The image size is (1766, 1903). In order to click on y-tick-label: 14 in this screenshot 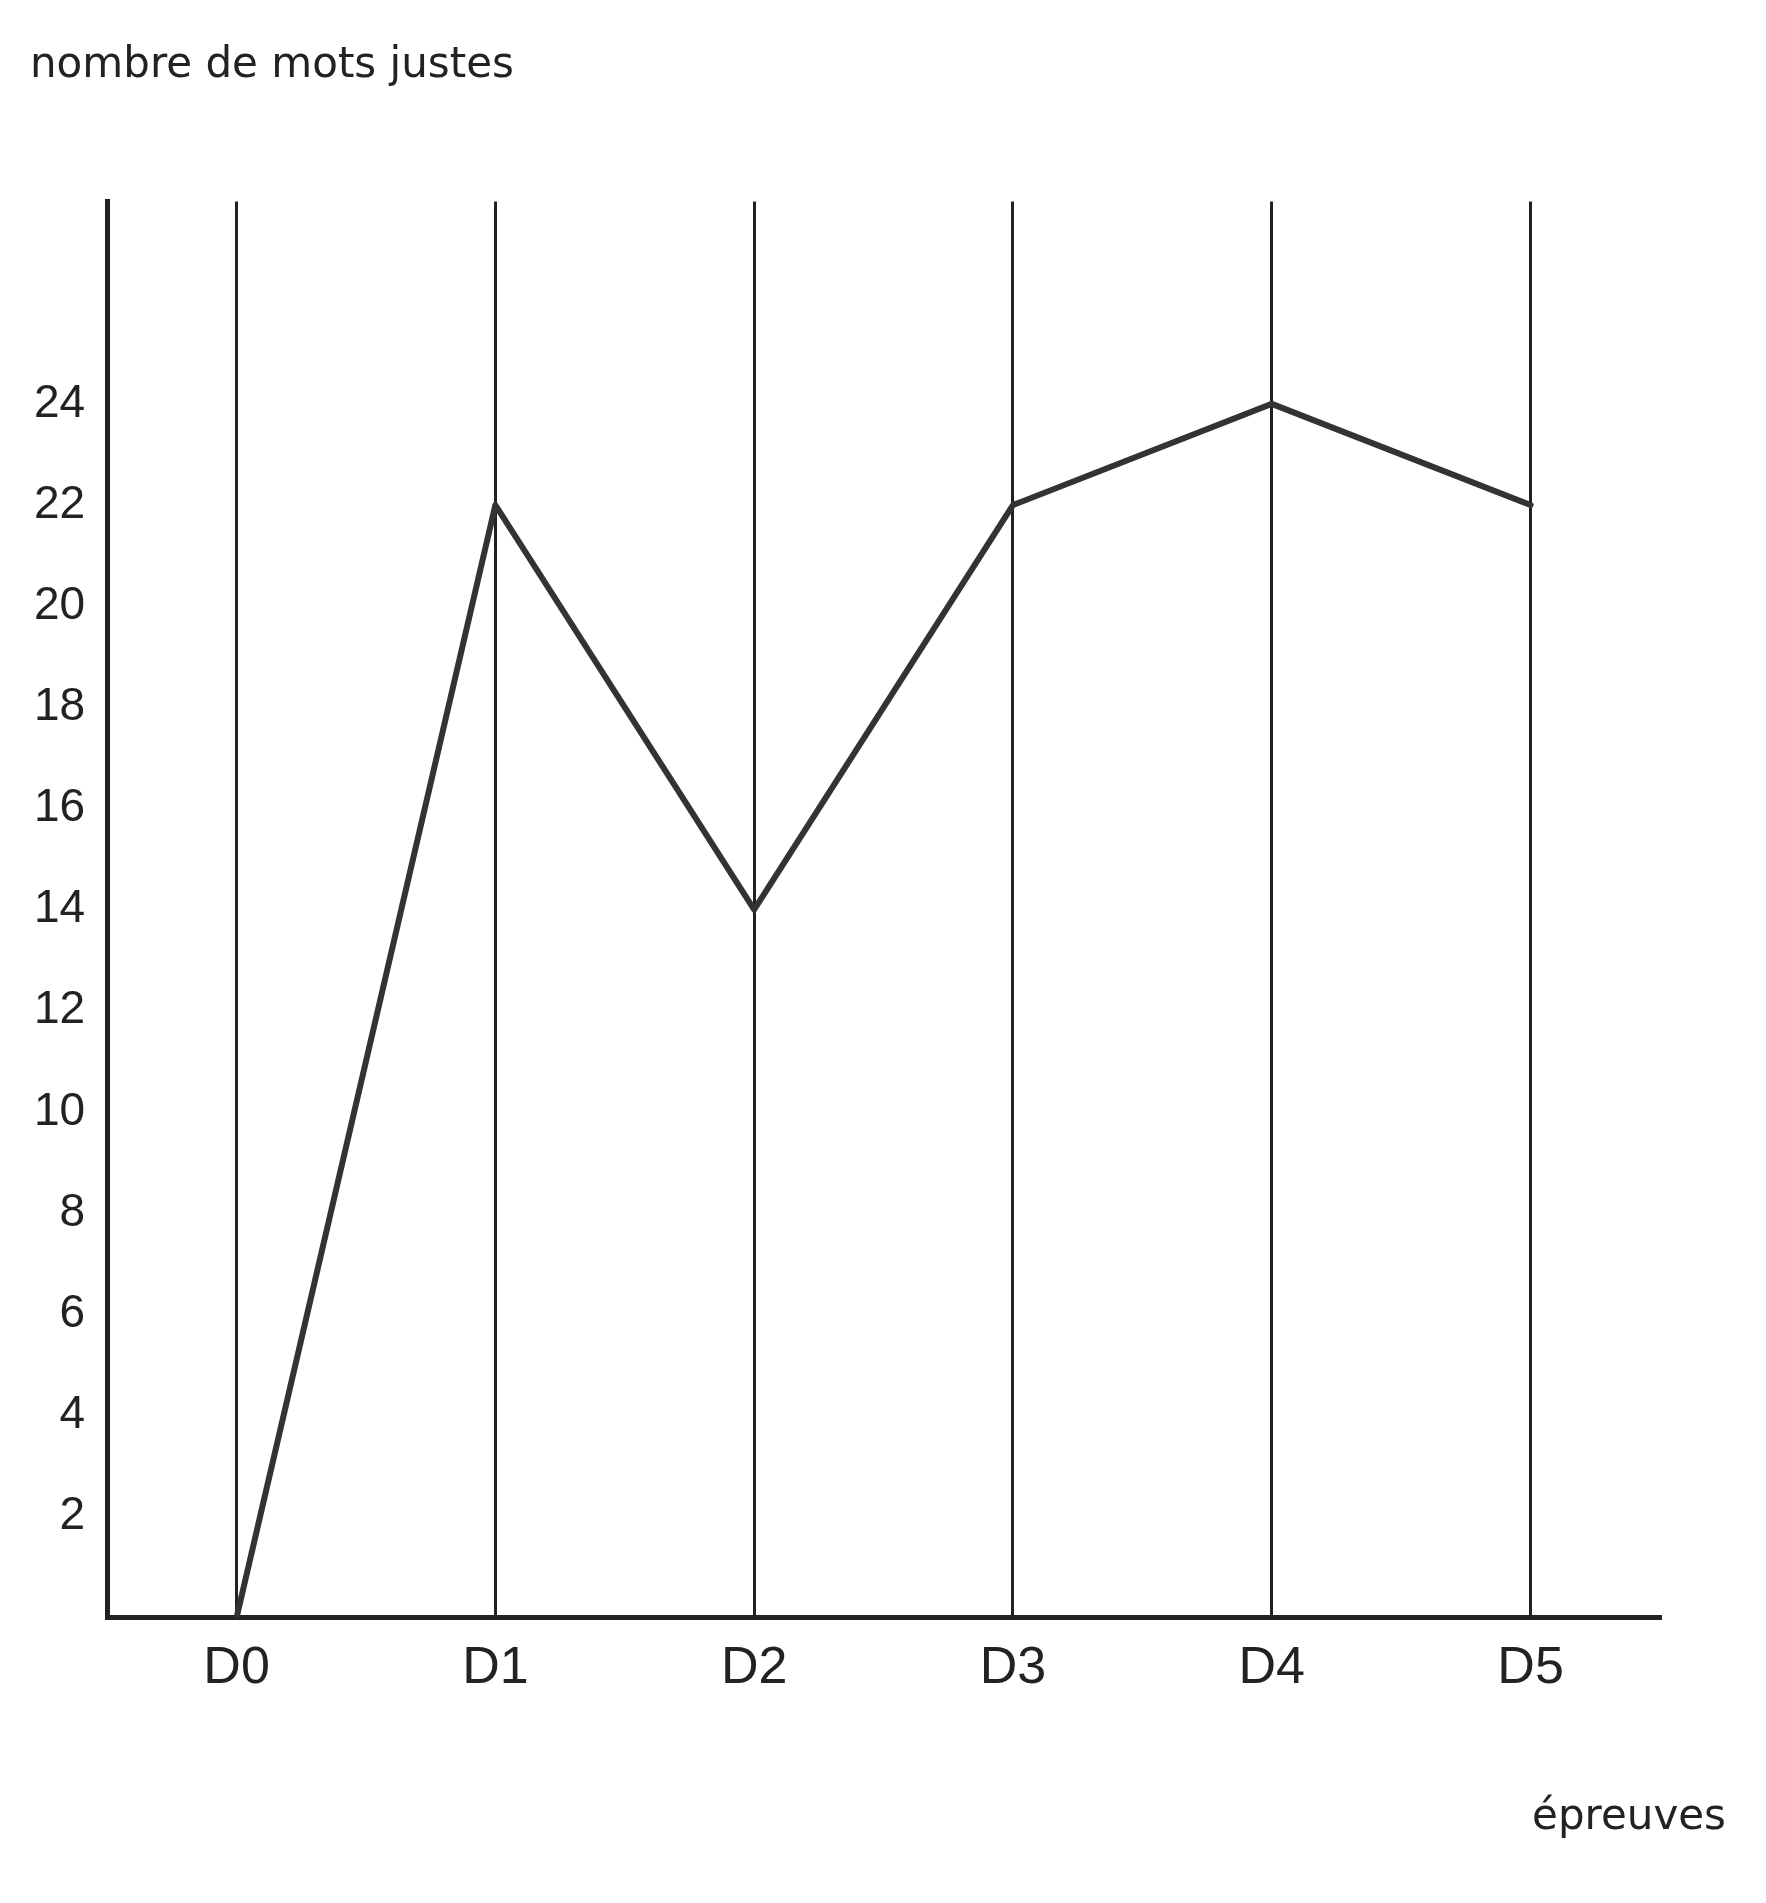, I will do `click(59, 906)`.